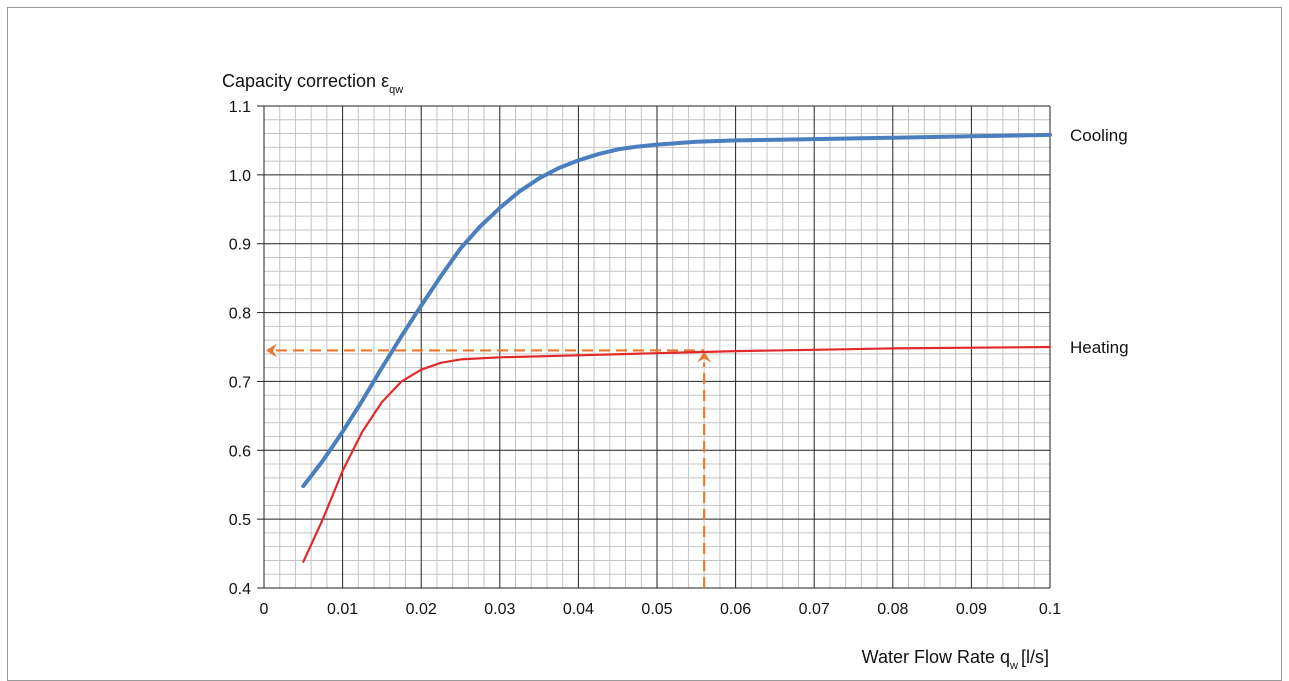 This screenshot has height=681, width=1289. I want to click on x-tick-label: 0.05, so click(656, 609).